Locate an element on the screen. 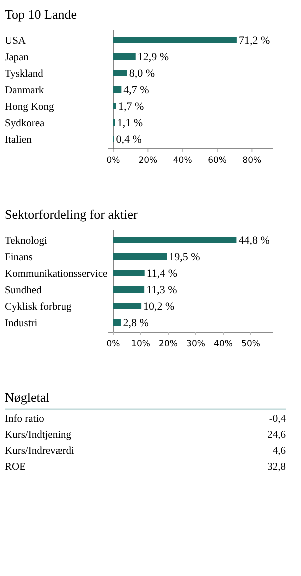  category-label: Kurs/Indtjening is located at coordinates (38, 435).